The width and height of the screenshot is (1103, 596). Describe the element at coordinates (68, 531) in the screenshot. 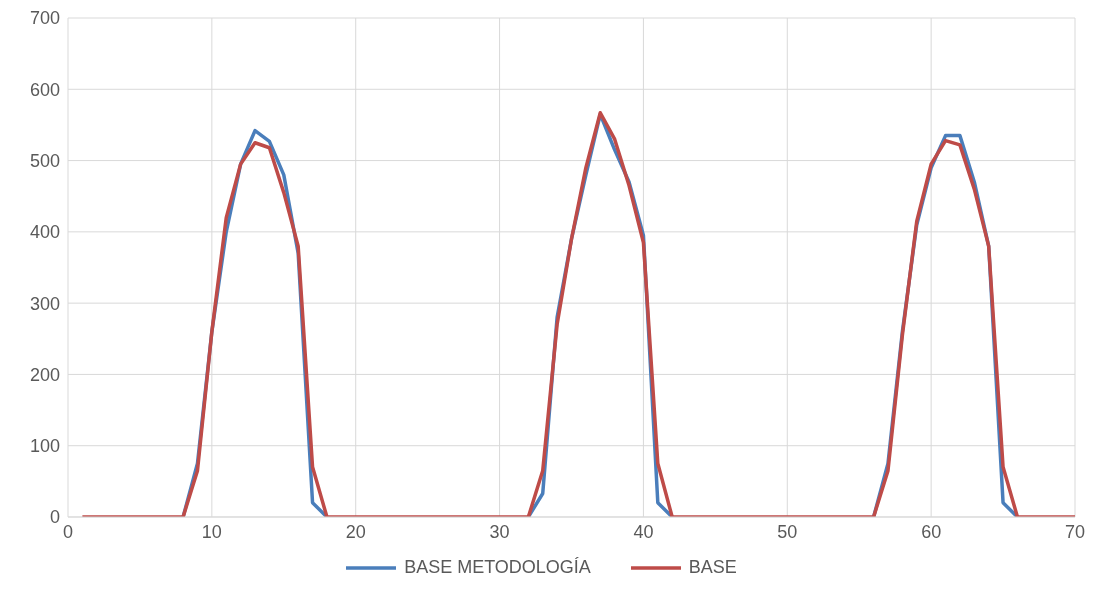

I see `x-tick-label: 0` at that location.